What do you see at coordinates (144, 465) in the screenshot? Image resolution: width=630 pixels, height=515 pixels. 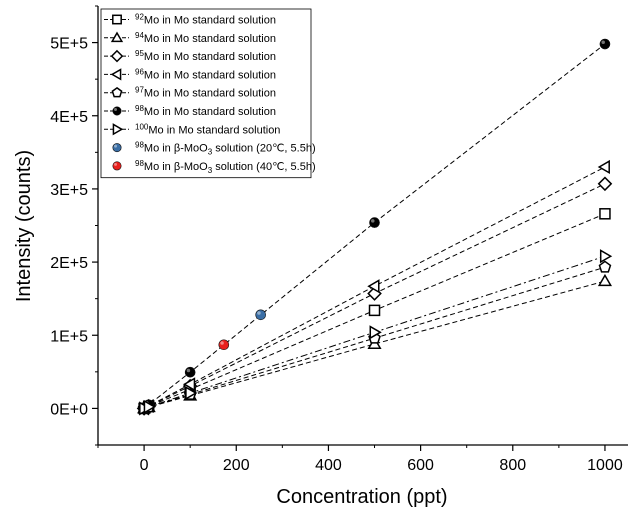 I see `x-tick-label: 0` at bounding box center [144, 465].